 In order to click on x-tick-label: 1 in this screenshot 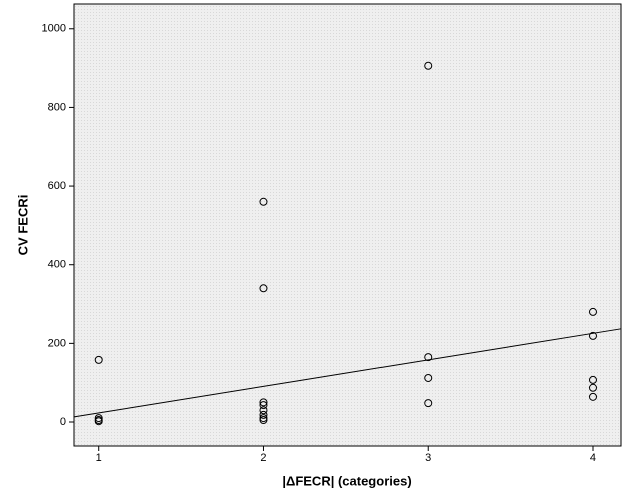, I will do `click(99, 458)`.